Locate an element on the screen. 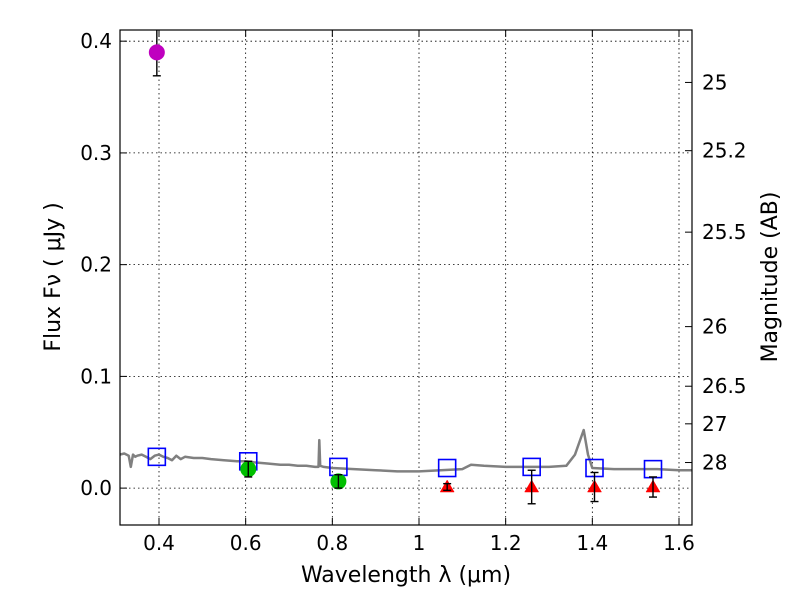 The image size is (800, 600). y-tick-label: 0.1 is located at coordinates (96, 376).